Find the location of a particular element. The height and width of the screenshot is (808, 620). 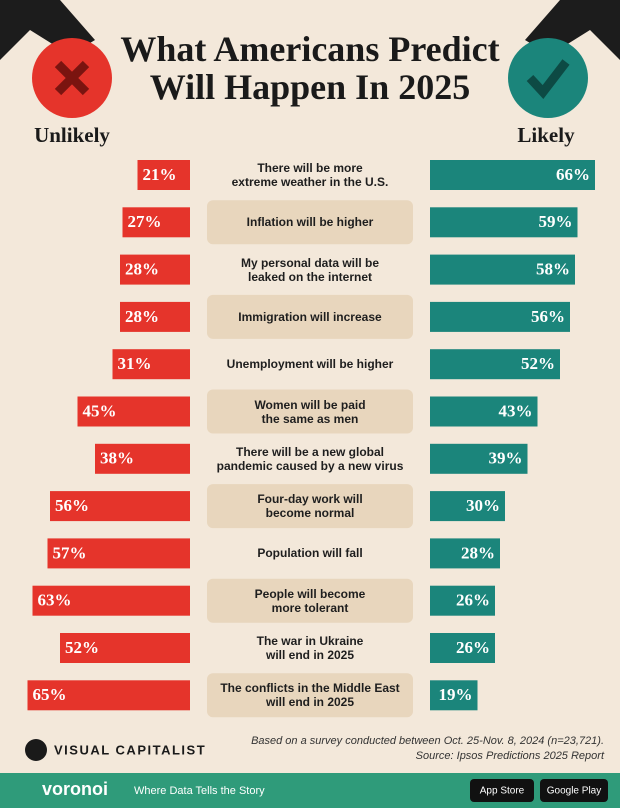

legend-likely: Likely is located at coordinates (546, 135).